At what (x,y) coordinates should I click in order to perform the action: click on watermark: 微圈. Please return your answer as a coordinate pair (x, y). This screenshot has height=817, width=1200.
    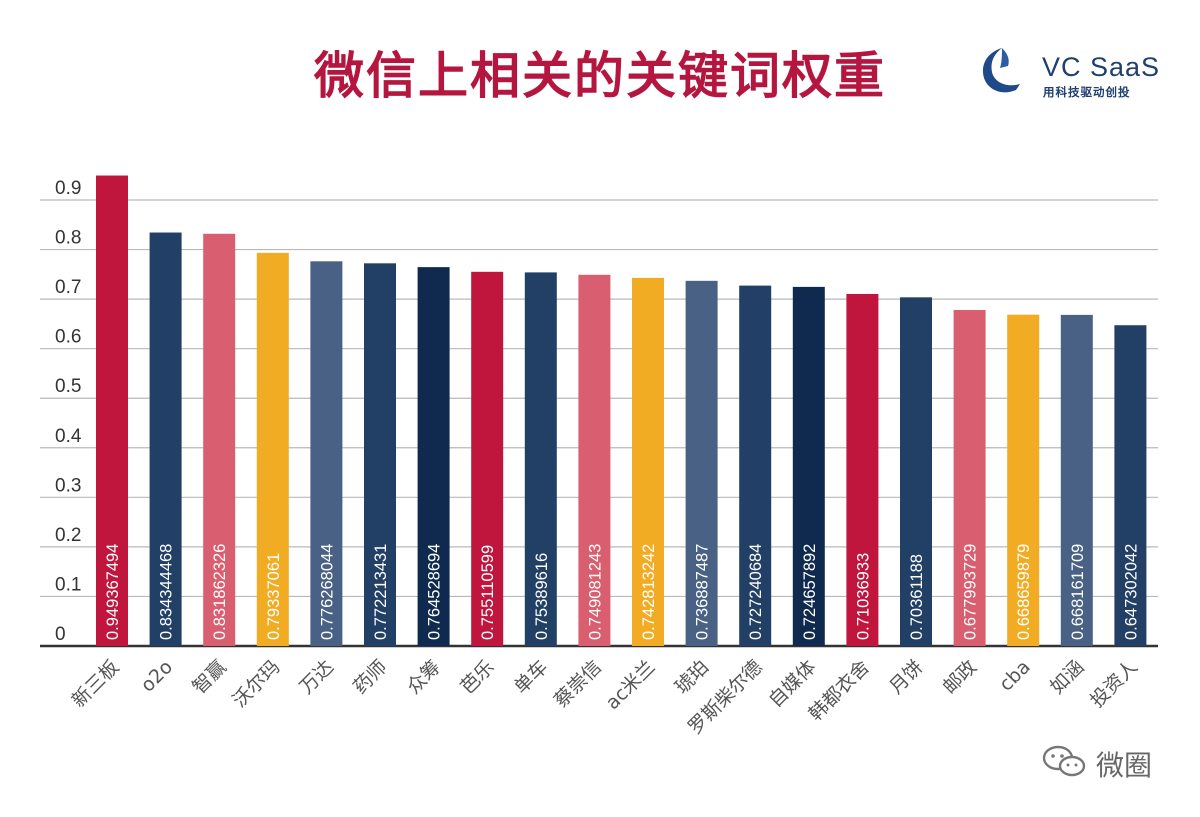
    Looking at the image, I should click on (1110, 762).